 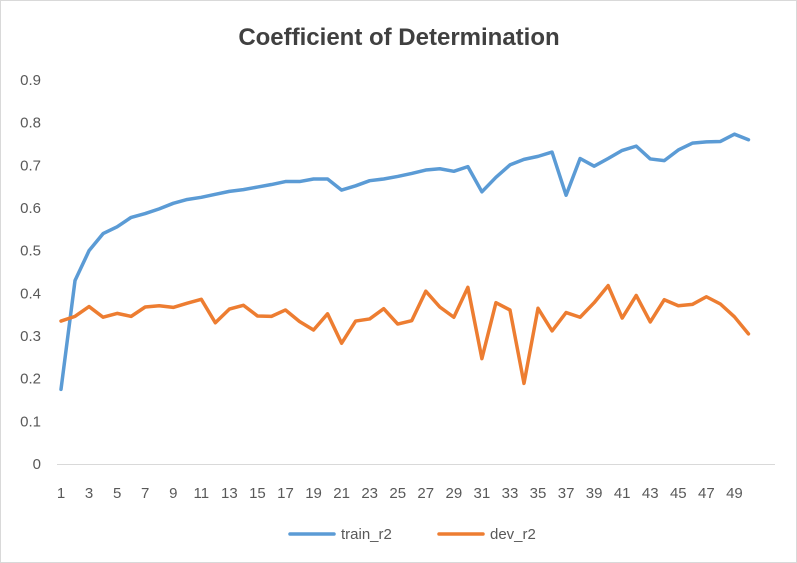 What do you see at coordinates (229, 493) in the screenshot?
I see `x-tick-label: 13` at bounding box center [229, 493].